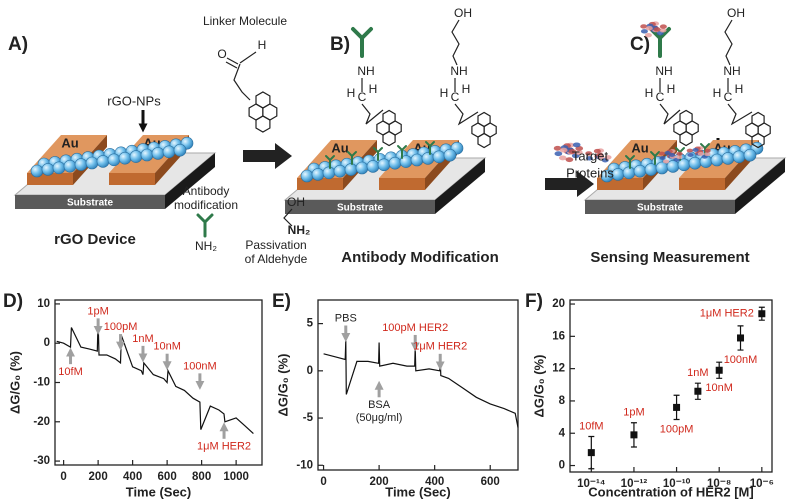 Image resolution: width=789 pixels, height=504 pixels. Describe the element at coordinates (95, 239) in the screenshot. I see `panel-caption: rGO Device` at that location.